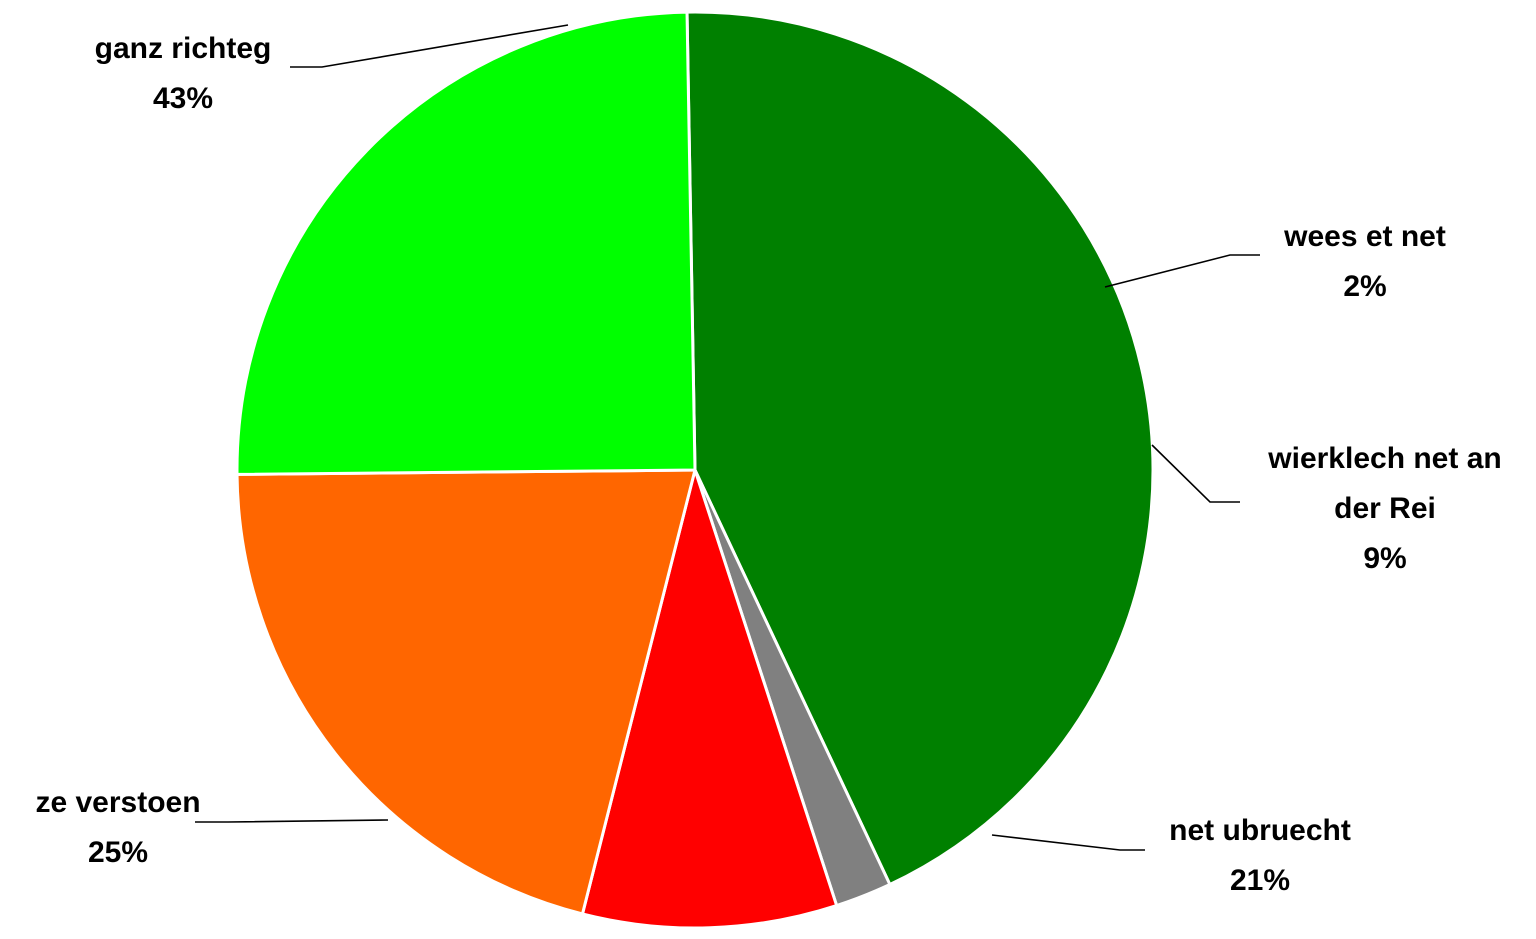 This screenshot has height=939, width=1536. I want to click on leader-line-wees-et-net, so click(1182, 271).